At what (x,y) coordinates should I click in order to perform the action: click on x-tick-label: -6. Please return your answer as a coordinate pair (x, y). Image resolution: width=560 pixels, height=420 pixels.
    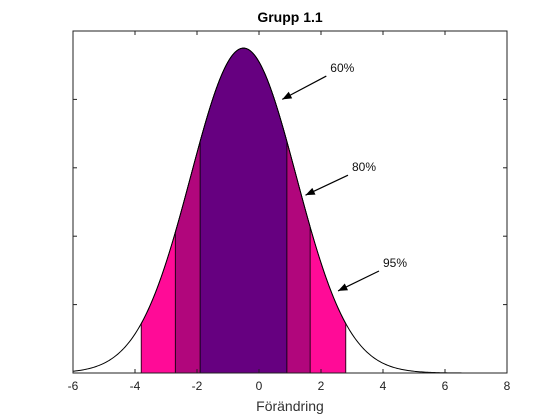
    Looking at the image, I should click on (73, 386).